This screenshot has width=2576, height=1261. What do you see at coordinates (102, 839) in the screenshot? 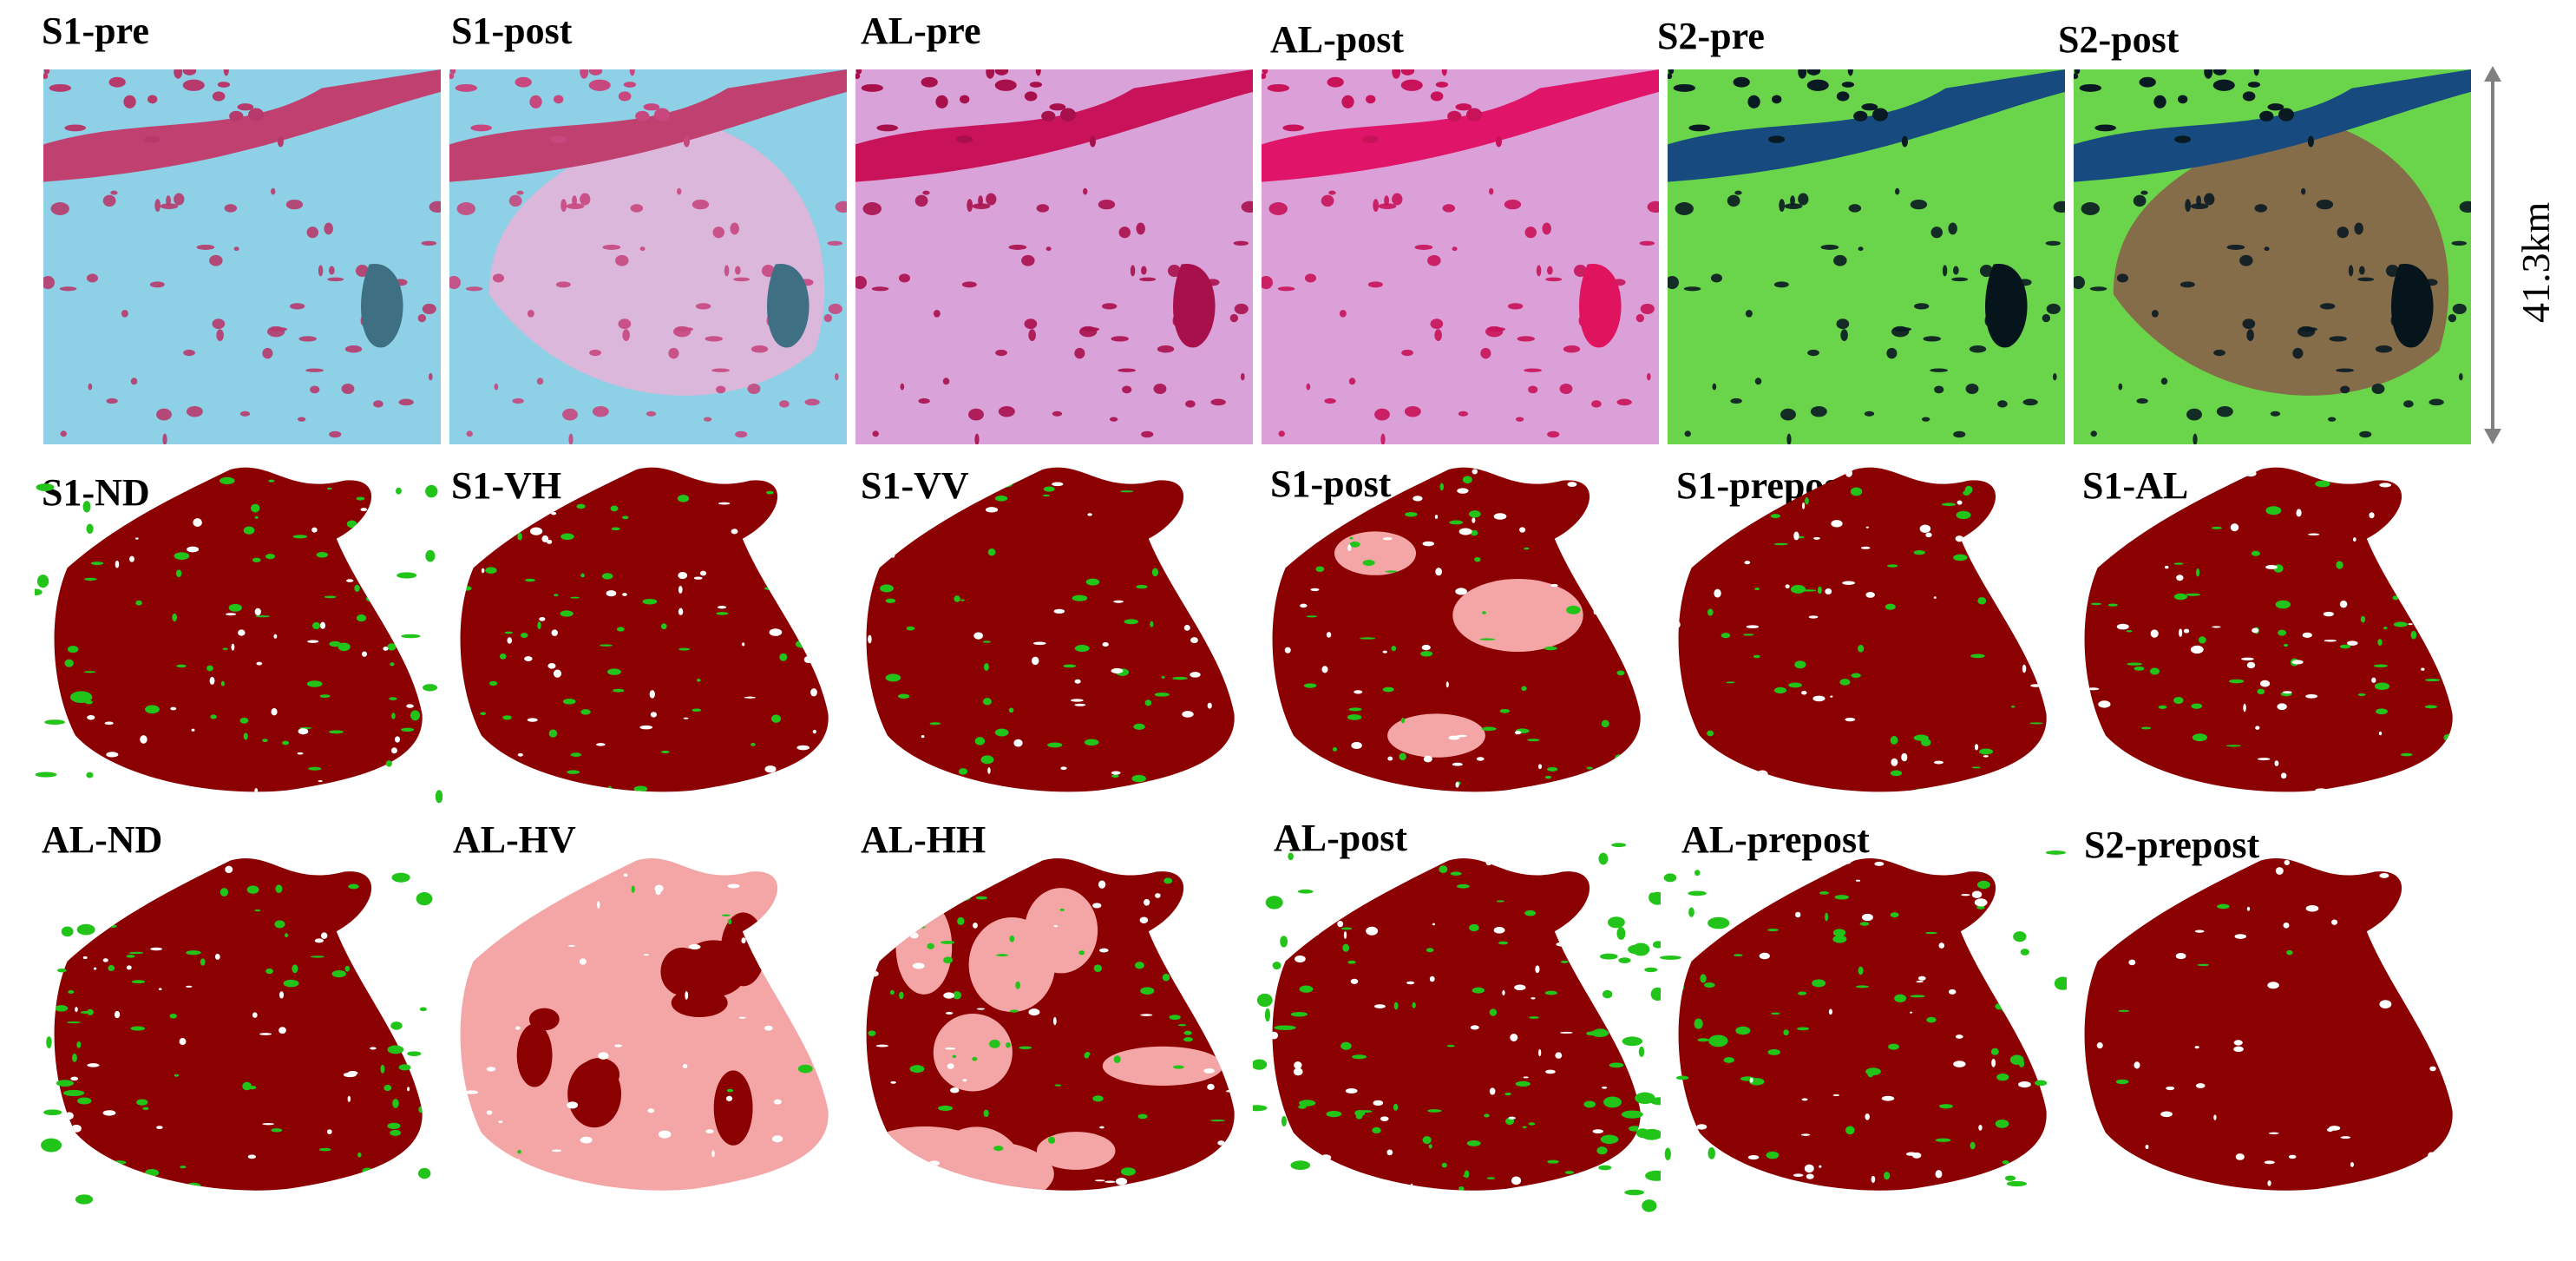
I see `label-al-nd: AL-ND` at bounding box center [102, 839].